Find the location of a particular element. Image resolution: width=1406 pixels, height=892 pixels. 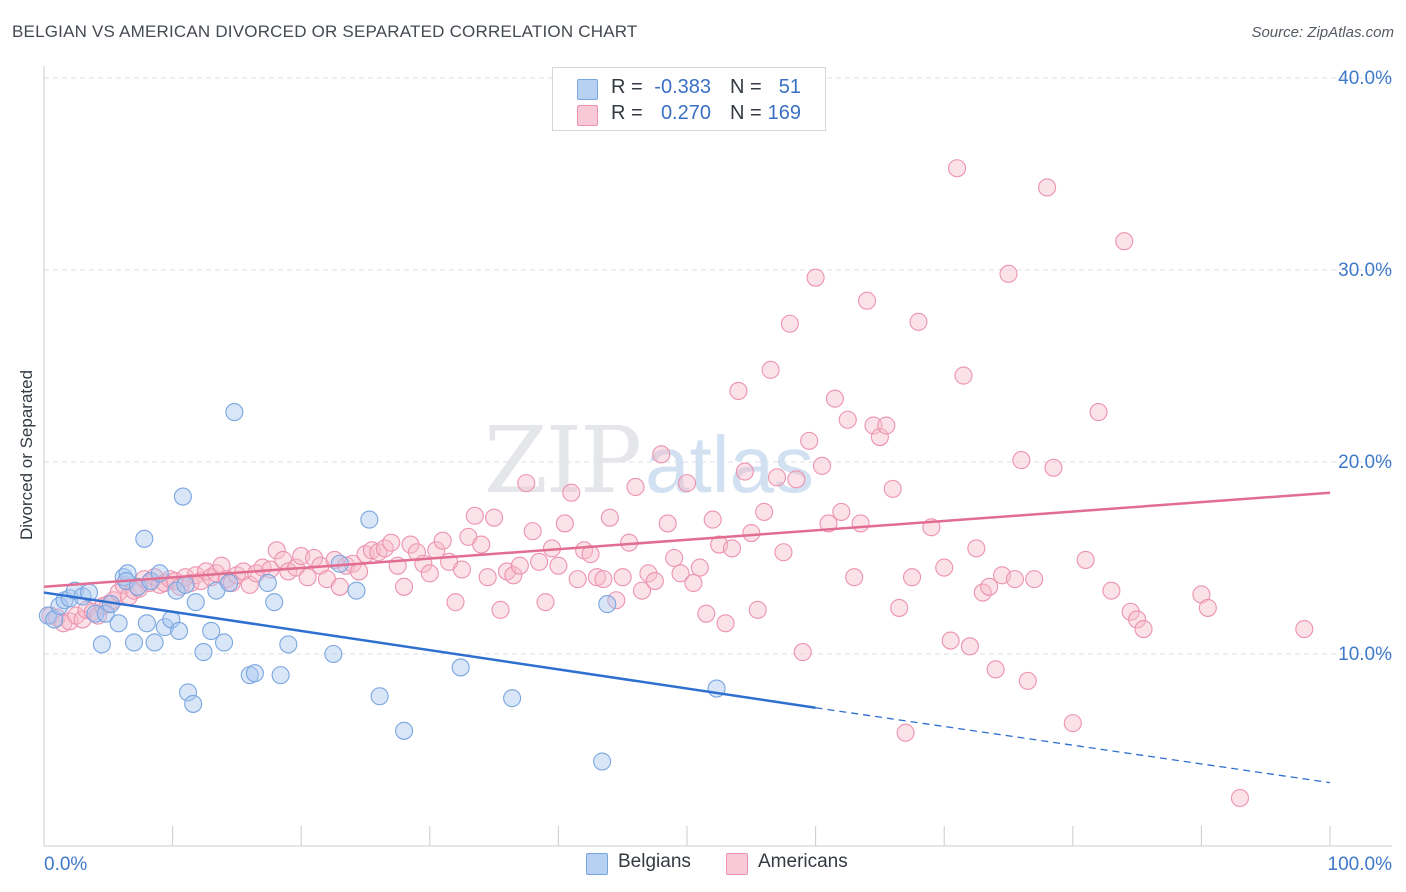

american-swatch is located at coordinates (587, 115).